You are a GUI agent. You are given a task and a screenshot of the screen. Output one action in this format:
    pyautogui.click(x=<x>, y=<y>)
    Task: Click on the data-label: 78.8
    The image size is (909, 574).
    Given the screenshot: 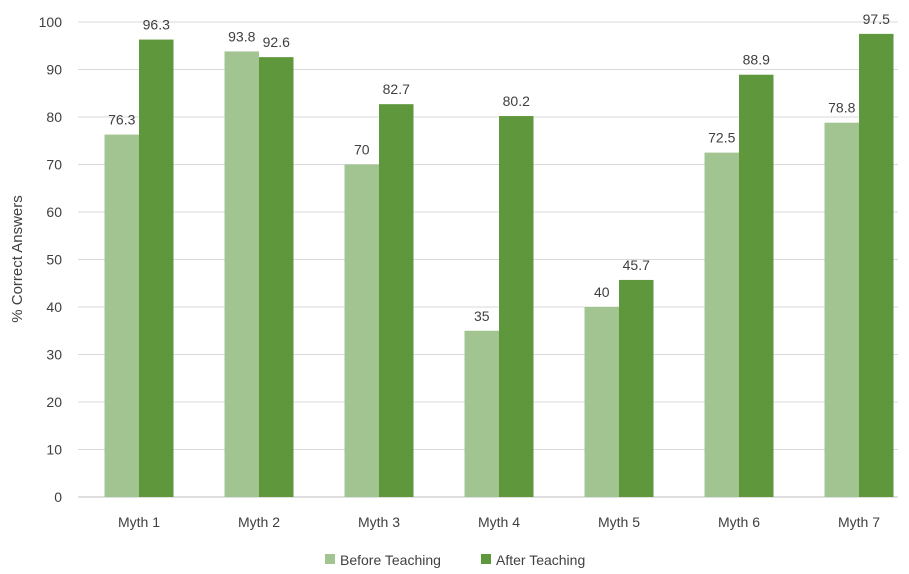 What is the action you would take?
    pyautogui.click(x=841, y=108)
    